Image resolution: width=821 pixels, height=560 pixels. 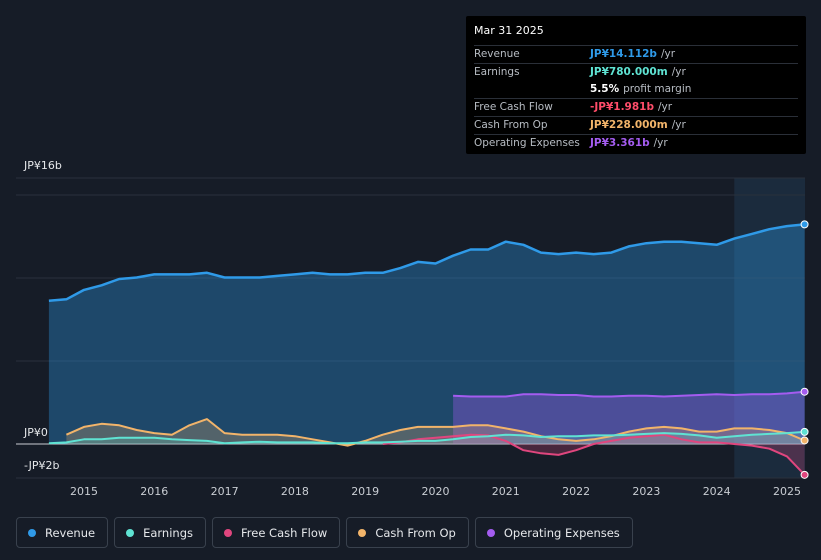 I want to click on legend-item-earnings: Earnings, so click(x=160, y=532).